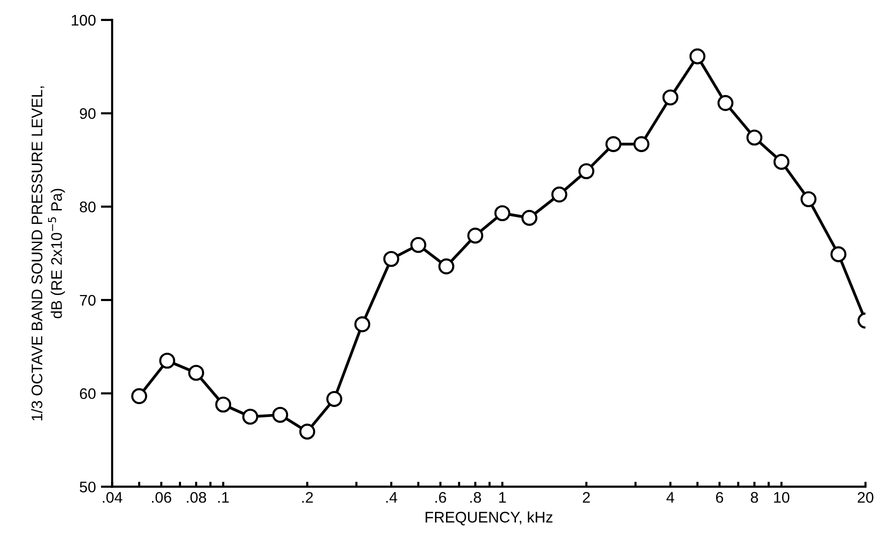 The image size is (876, 539). What do you see at coordinates (223, 497) in the screenshot?
I see `x-tick-label: .1` at bounding box center [223, 497].